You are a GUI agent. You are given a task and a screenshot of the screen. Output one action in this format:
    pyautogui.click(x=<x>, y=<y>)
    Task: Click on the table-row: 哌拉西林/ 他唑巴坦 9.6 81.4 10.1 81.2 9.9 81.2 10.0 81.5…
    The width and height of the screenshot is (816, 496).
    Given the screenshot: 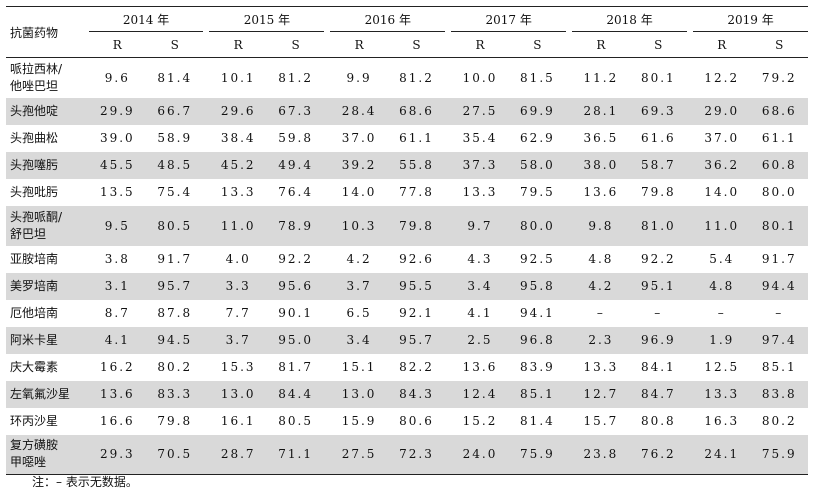 What is the action you would take?
    pyautogui.click(x=407, y=78)
    